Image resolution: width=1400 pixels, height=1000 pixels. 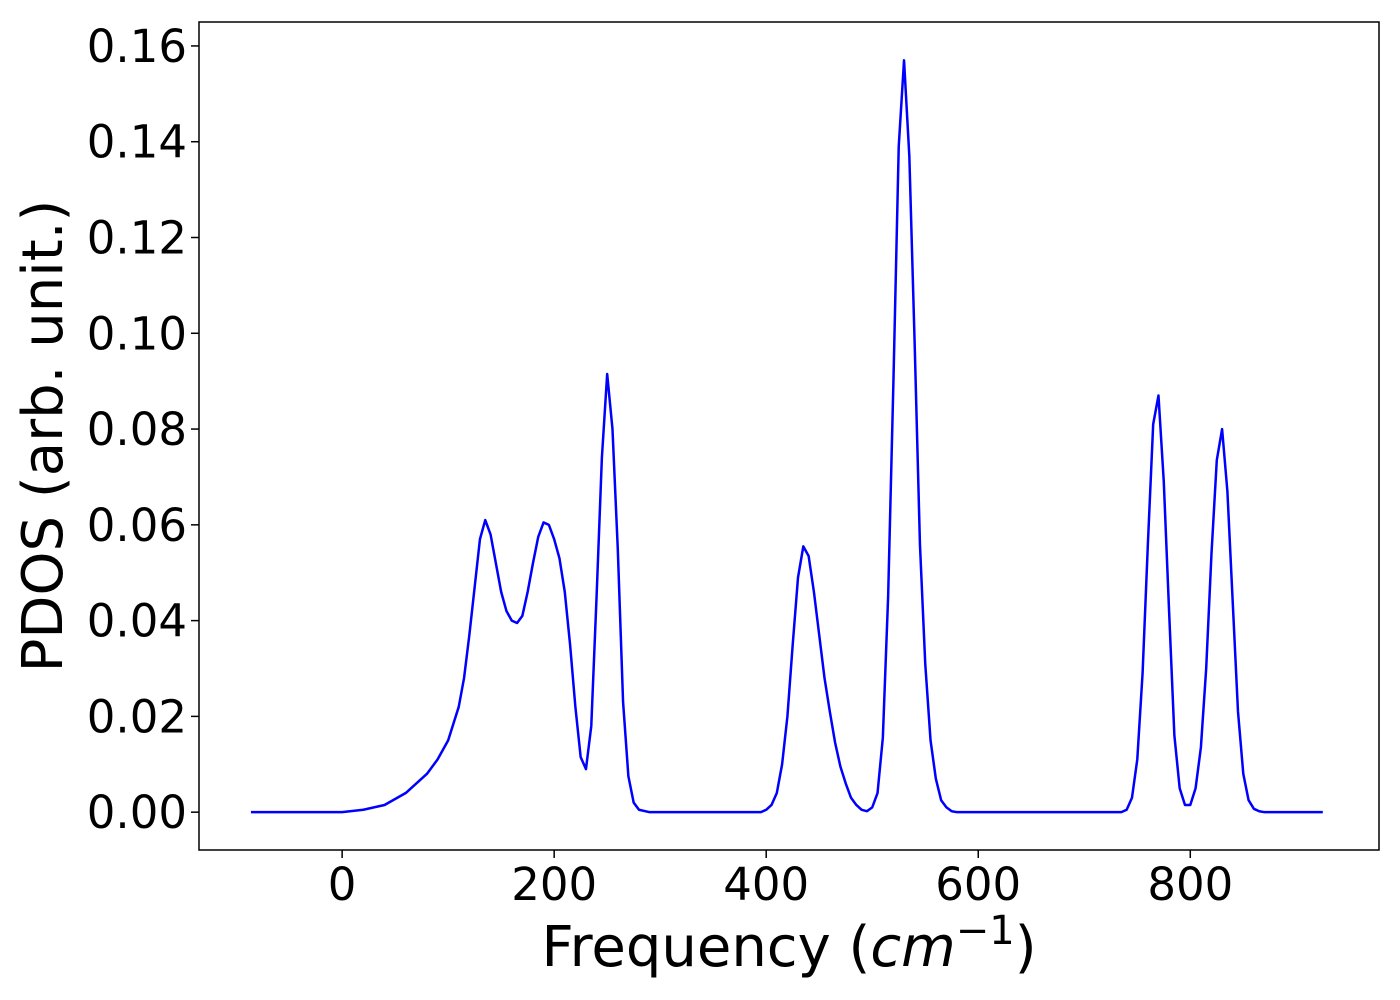 I want to click on y-tick-label: 0.04, so click(x=137, y=621).